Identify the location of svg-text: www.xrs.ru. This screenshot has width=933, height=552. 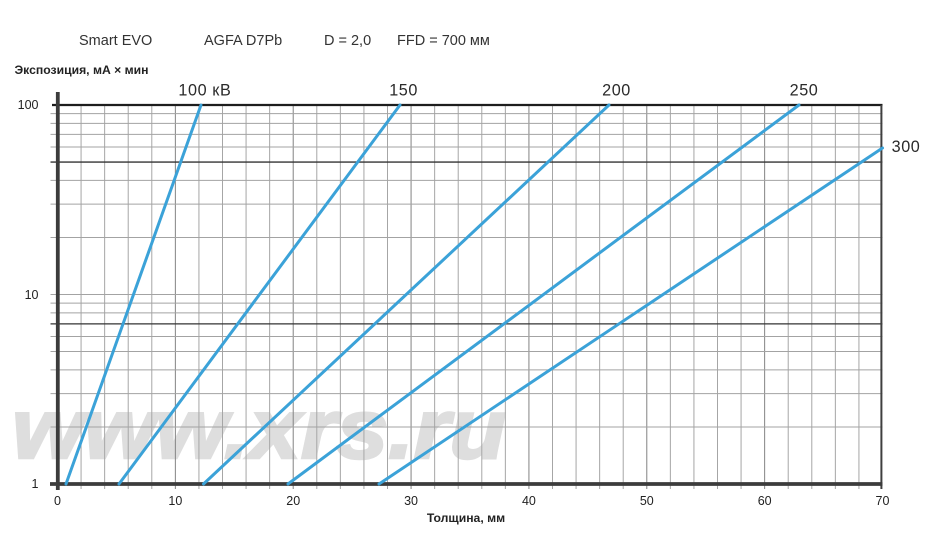
(259, 429).